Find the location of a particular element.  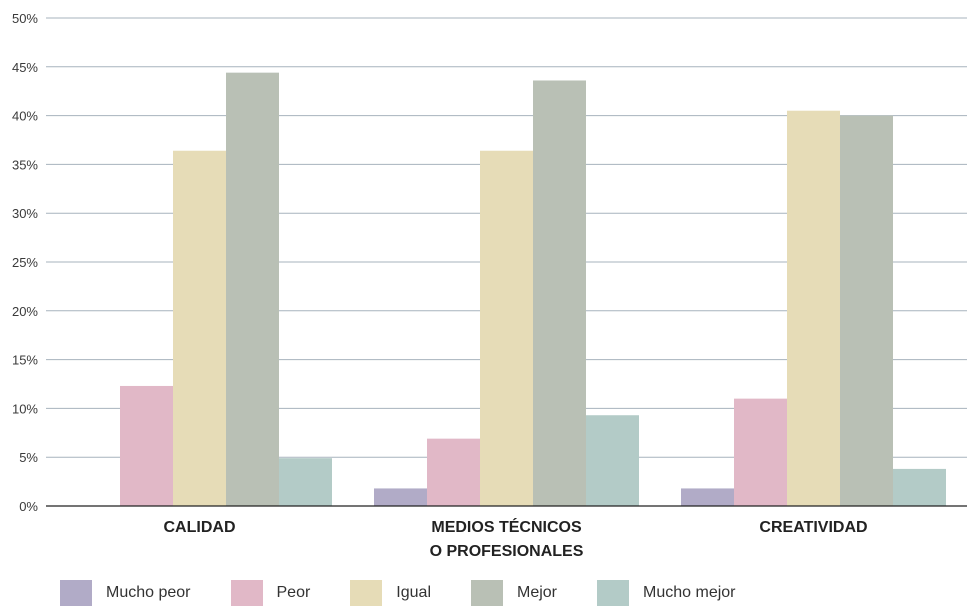

category-label: O PROFESIONALES is located at coordinates (507, 551).